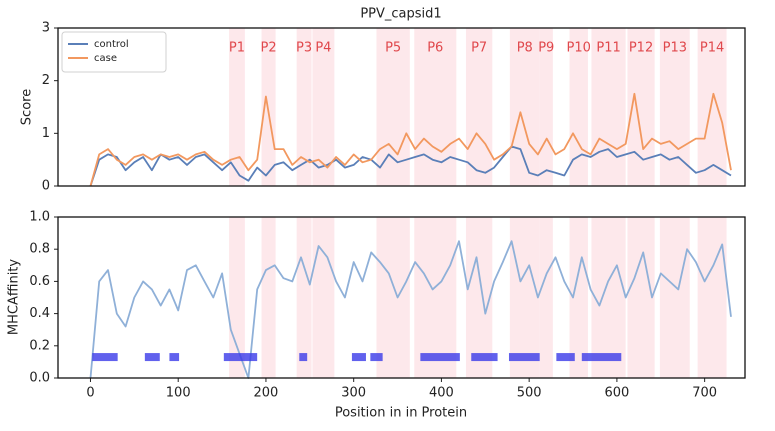 The width and height of the screenshot is (775, 431). Describe the element at coordinates (46, 28) in the screenshot. I see `y-tick-label: 3` at that location.